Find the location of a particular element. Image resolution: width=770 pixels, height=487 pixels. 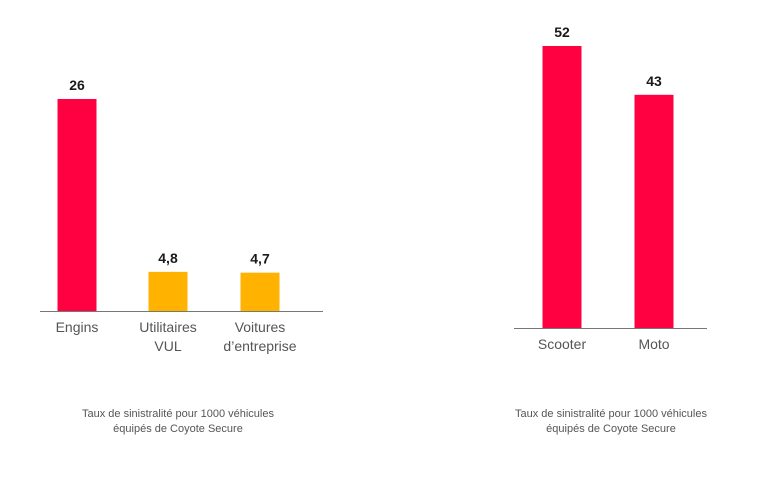

bar-moto is located at coordinates (654, 211).